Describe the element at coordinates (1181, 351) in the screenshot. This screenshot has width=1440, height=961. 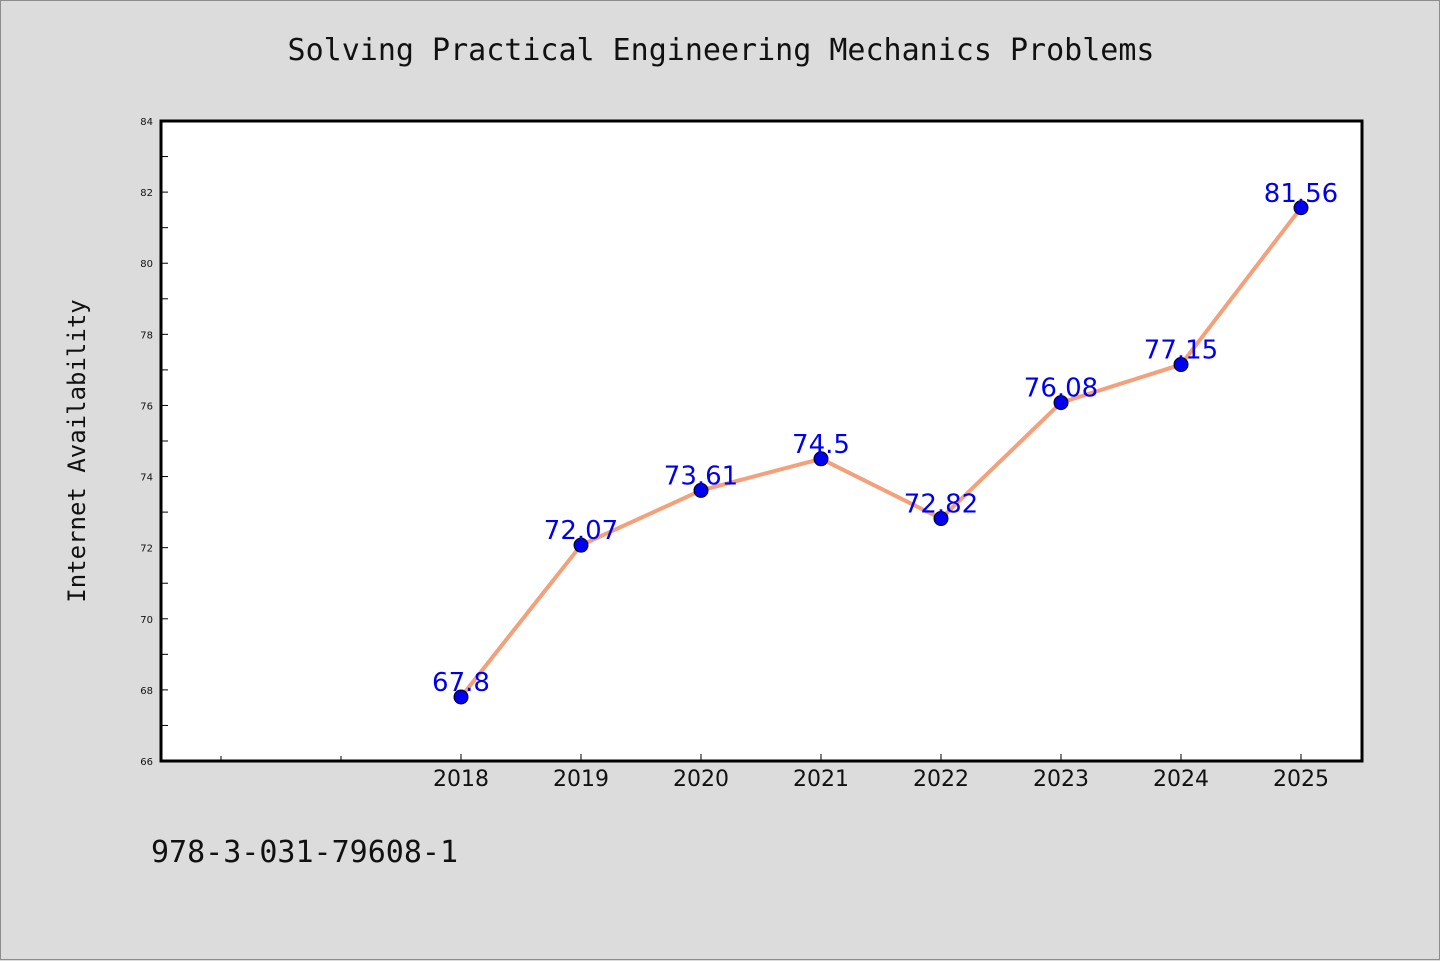
I see `data-label: 77.15` at that location.